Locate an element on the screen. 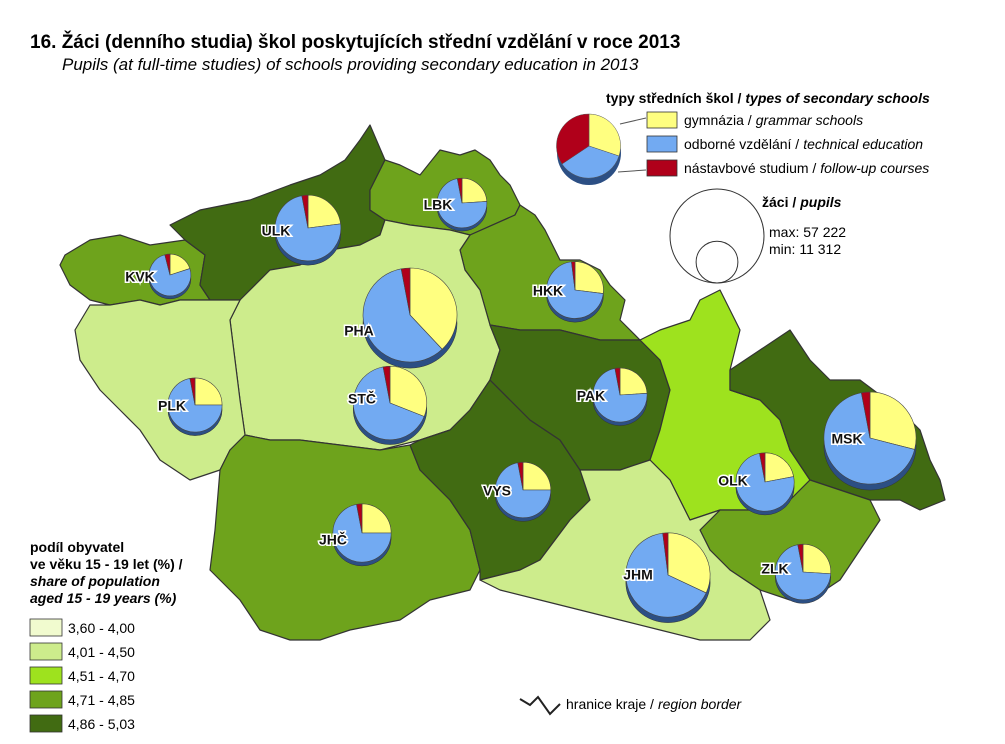  region-code: STČ is located at coordinates (362, 398).